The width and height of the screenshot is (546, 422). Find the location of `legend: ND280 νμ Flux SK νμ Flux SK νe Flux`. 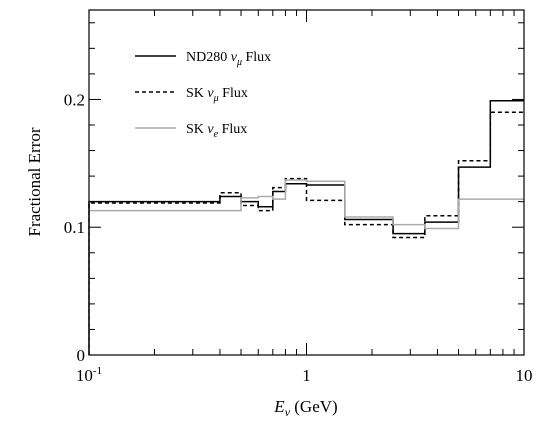

legend: ND280 νμ Flux SK νμ Flux SK νe Flux is located at coordinates (203, 95).